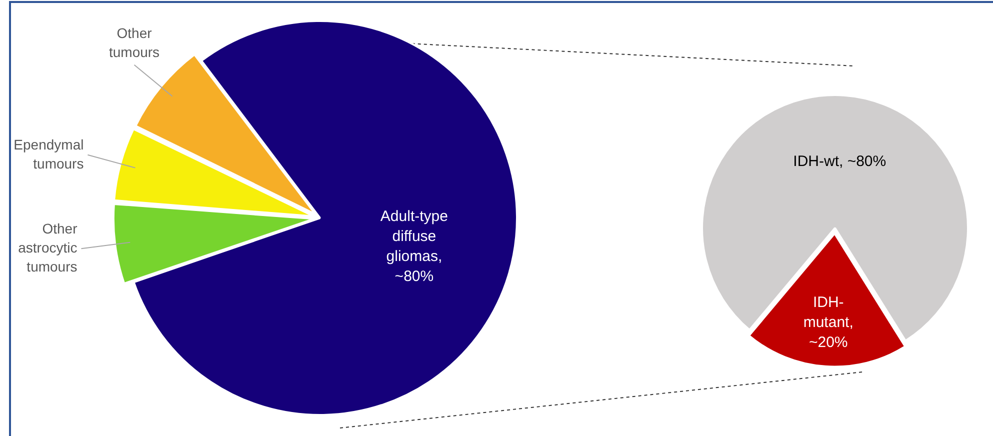 The height and width of the screenshot is (436, 993). I want to click on slice-label: IDH-wt, ~80%, so click(839, 161).